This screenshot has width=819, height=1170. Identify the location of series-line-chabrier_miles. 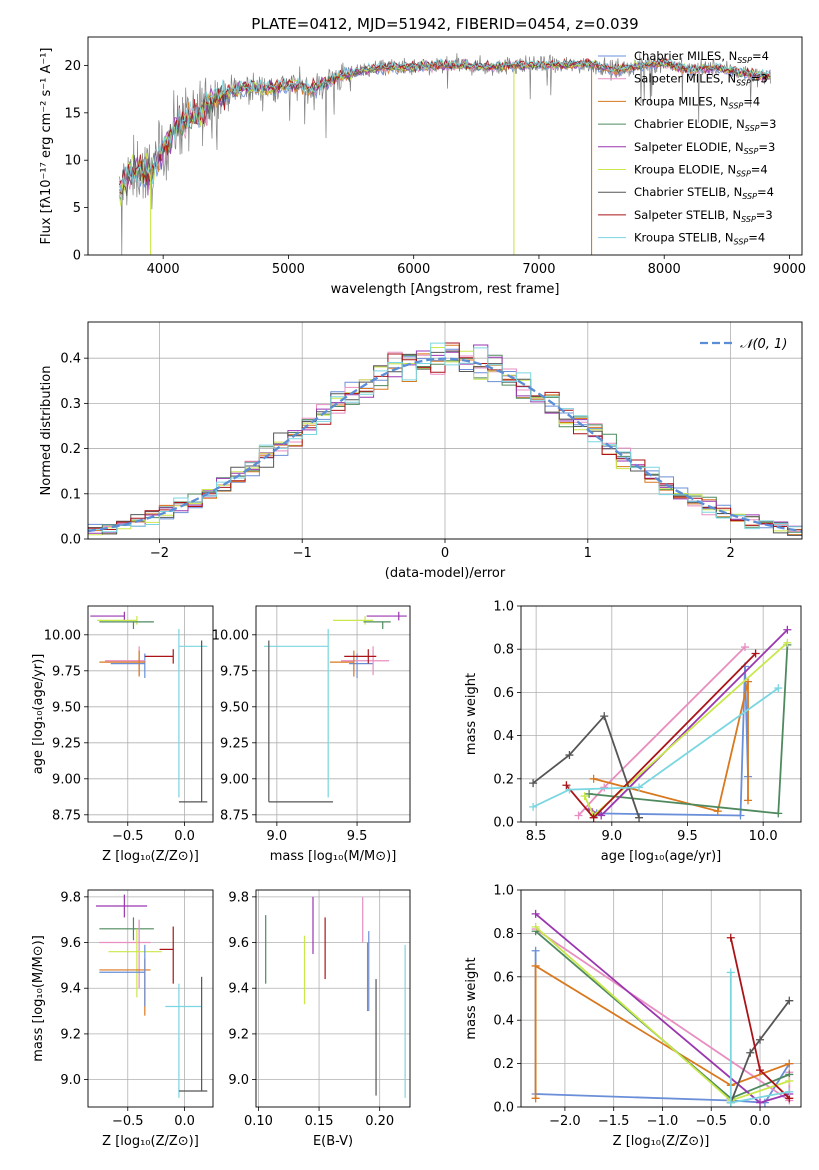
(672, 741).